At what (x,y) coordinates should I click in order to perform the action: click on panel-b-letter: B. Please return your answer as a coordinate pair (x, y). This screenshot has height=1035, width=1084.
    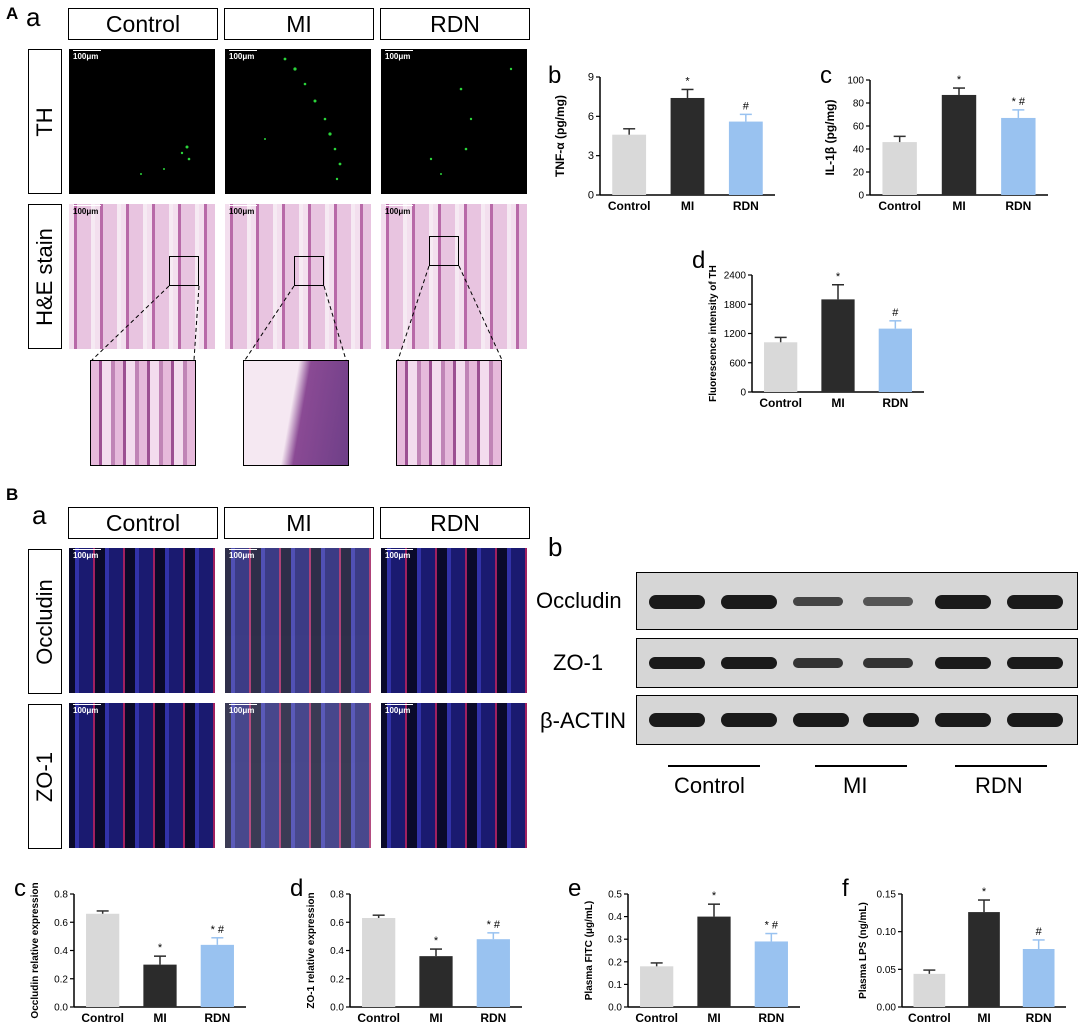
    Looking at the image, I should click on (12, 494).